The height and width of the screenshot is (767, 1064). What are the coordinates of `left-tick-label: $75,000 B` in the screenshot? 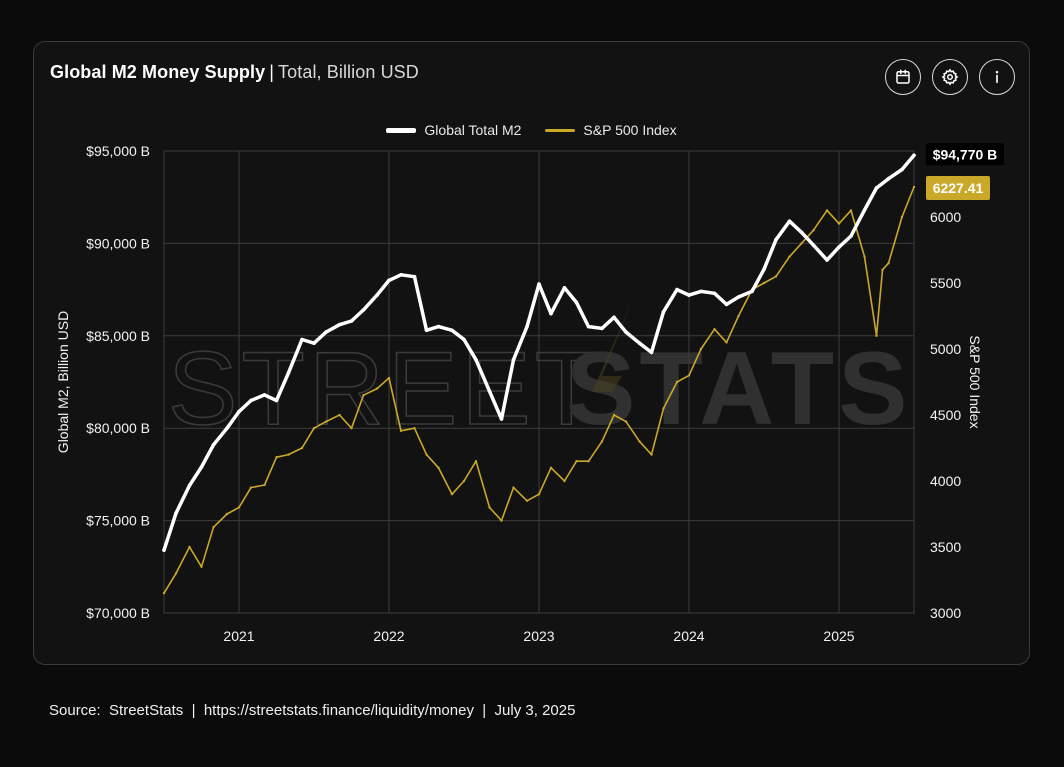 It's located at (118, 521).